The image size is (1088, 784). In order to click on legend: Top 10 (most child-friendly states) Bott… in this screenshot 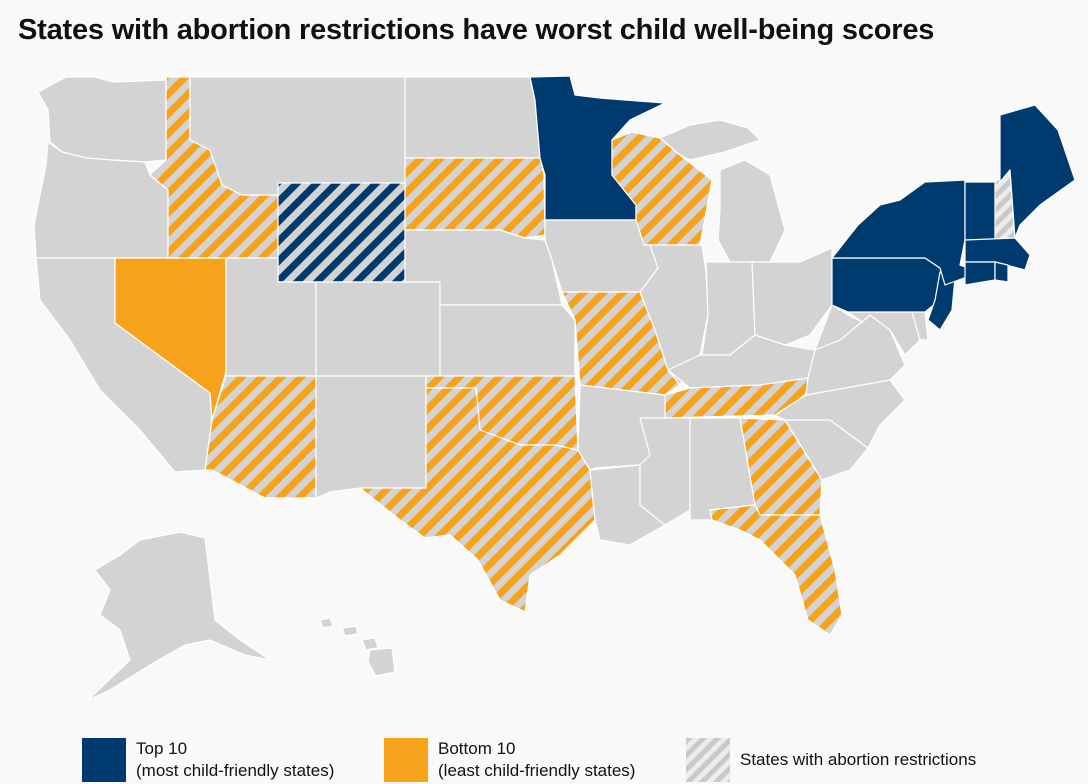, I will do `click(544, 761)`.